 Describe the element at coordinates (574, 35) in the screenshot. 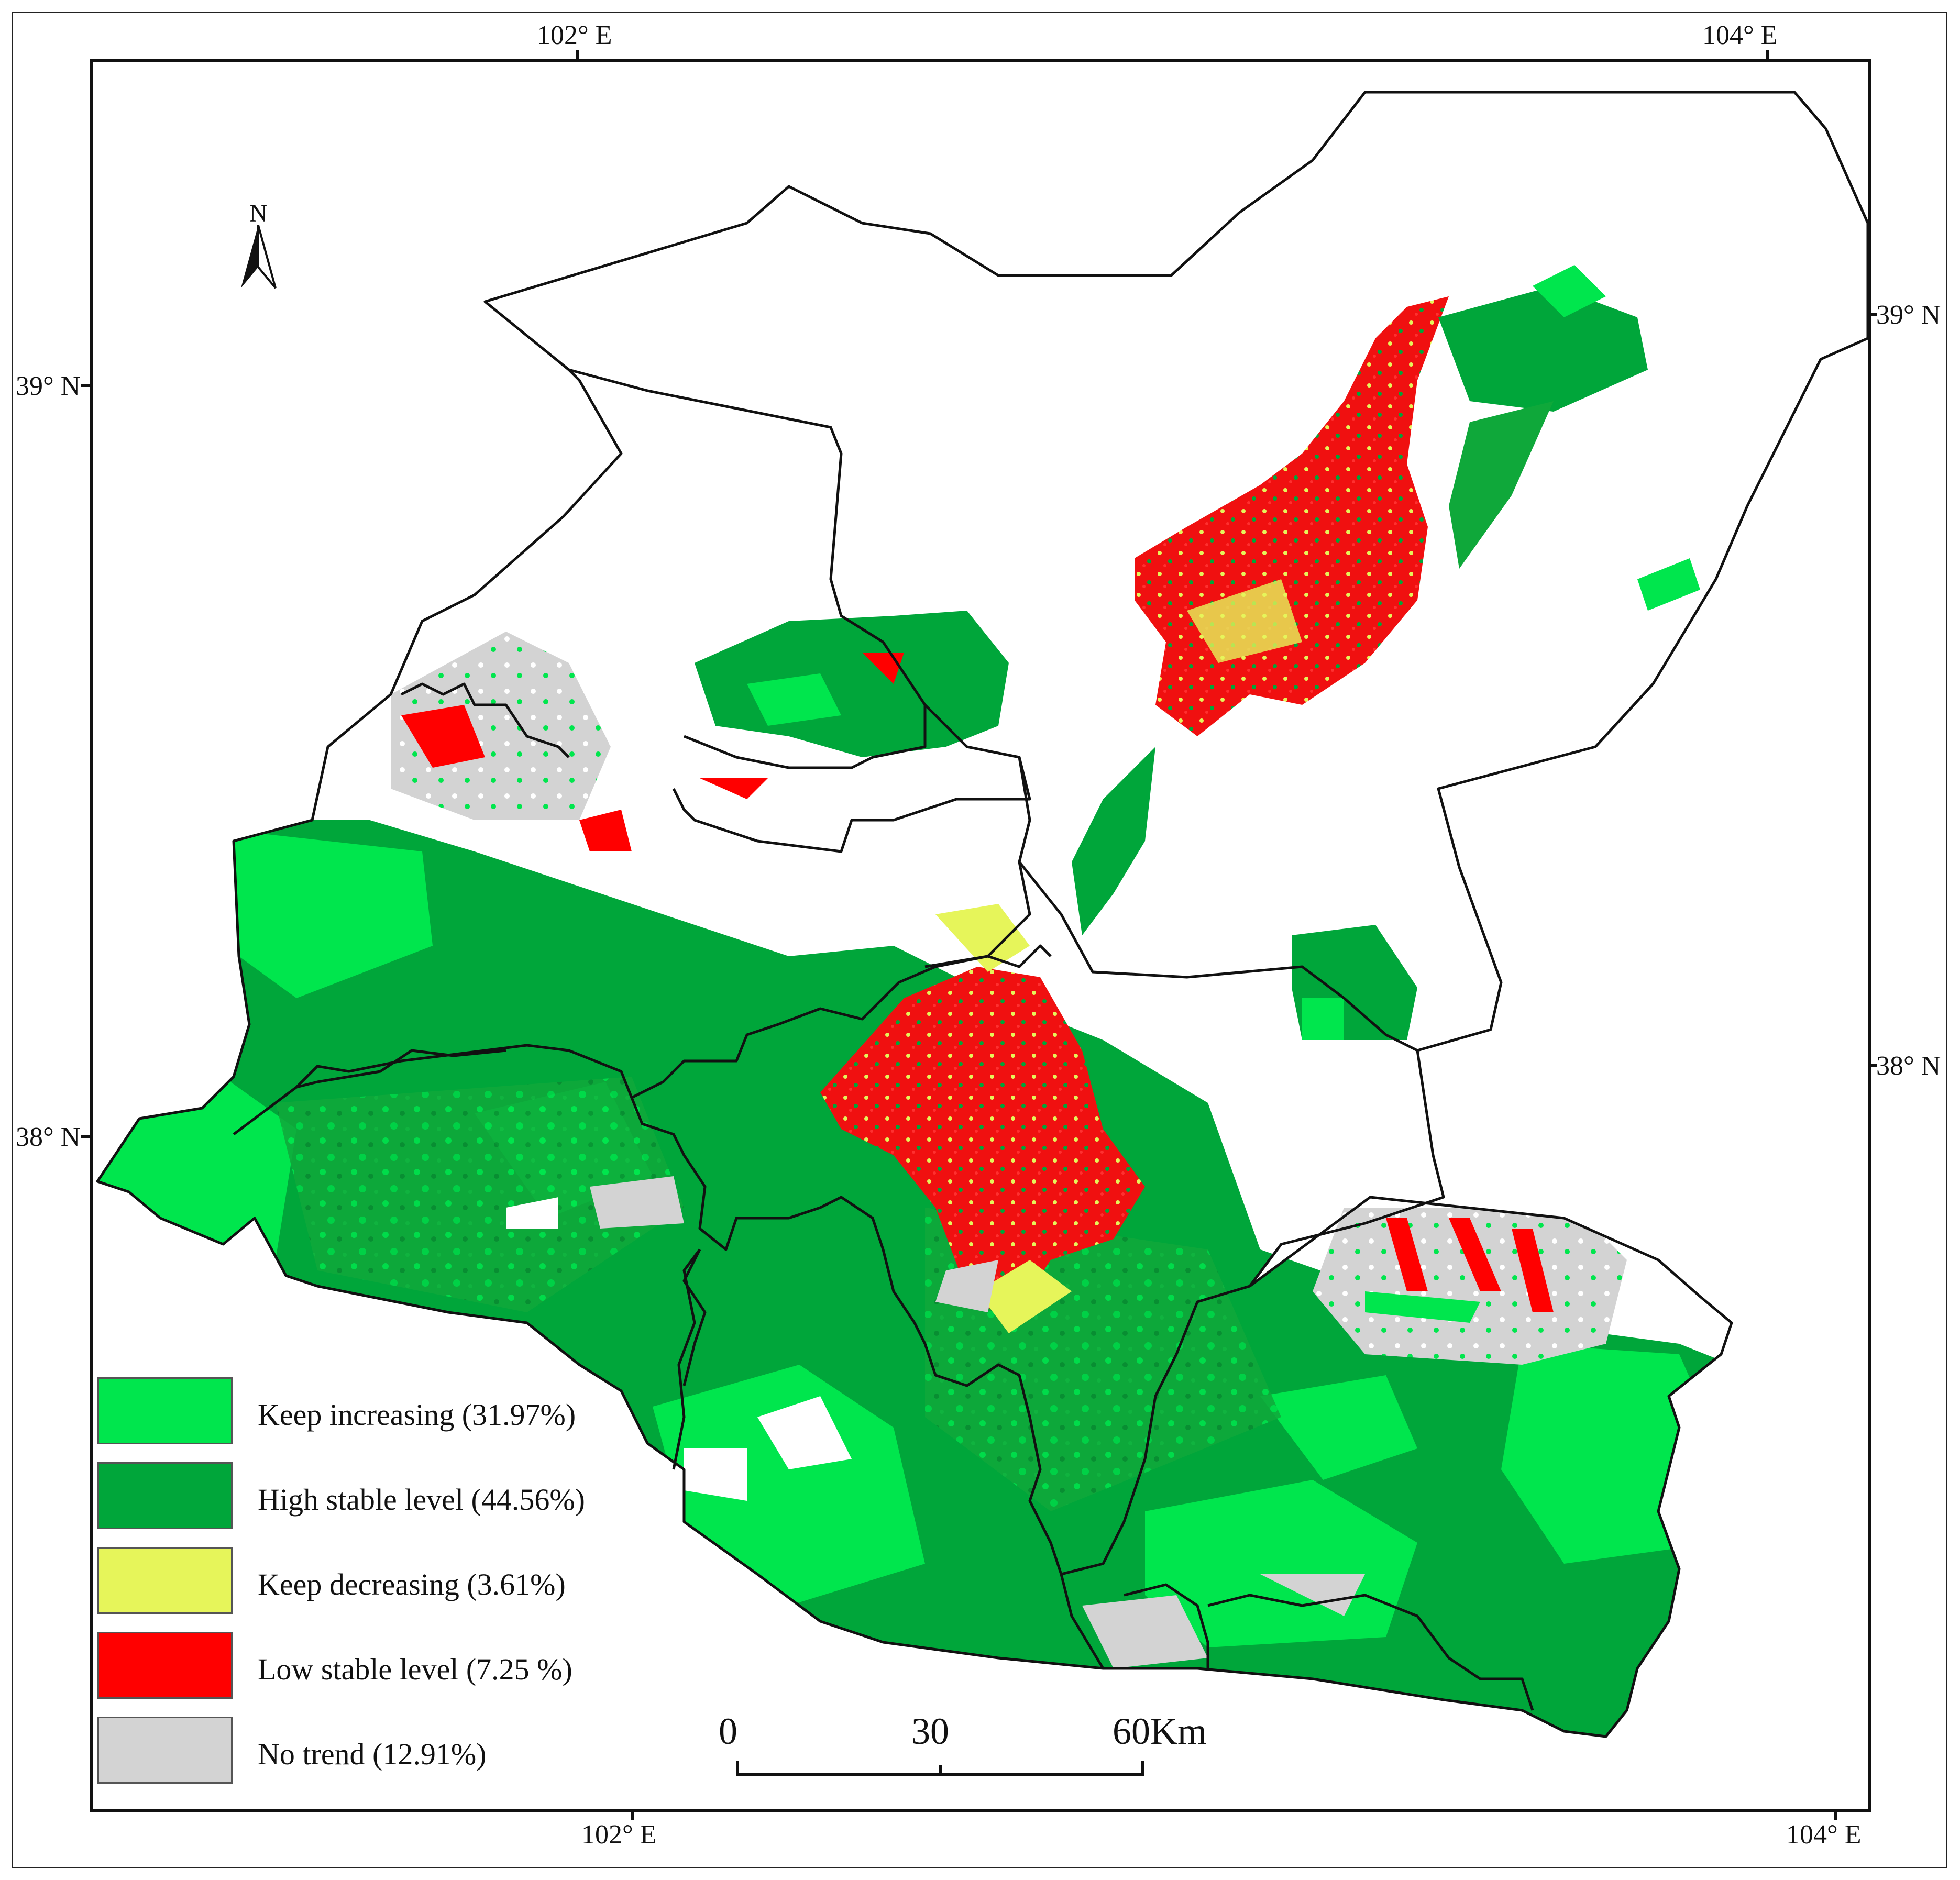

I see `top-lon-label-102: 102° E` at that location.